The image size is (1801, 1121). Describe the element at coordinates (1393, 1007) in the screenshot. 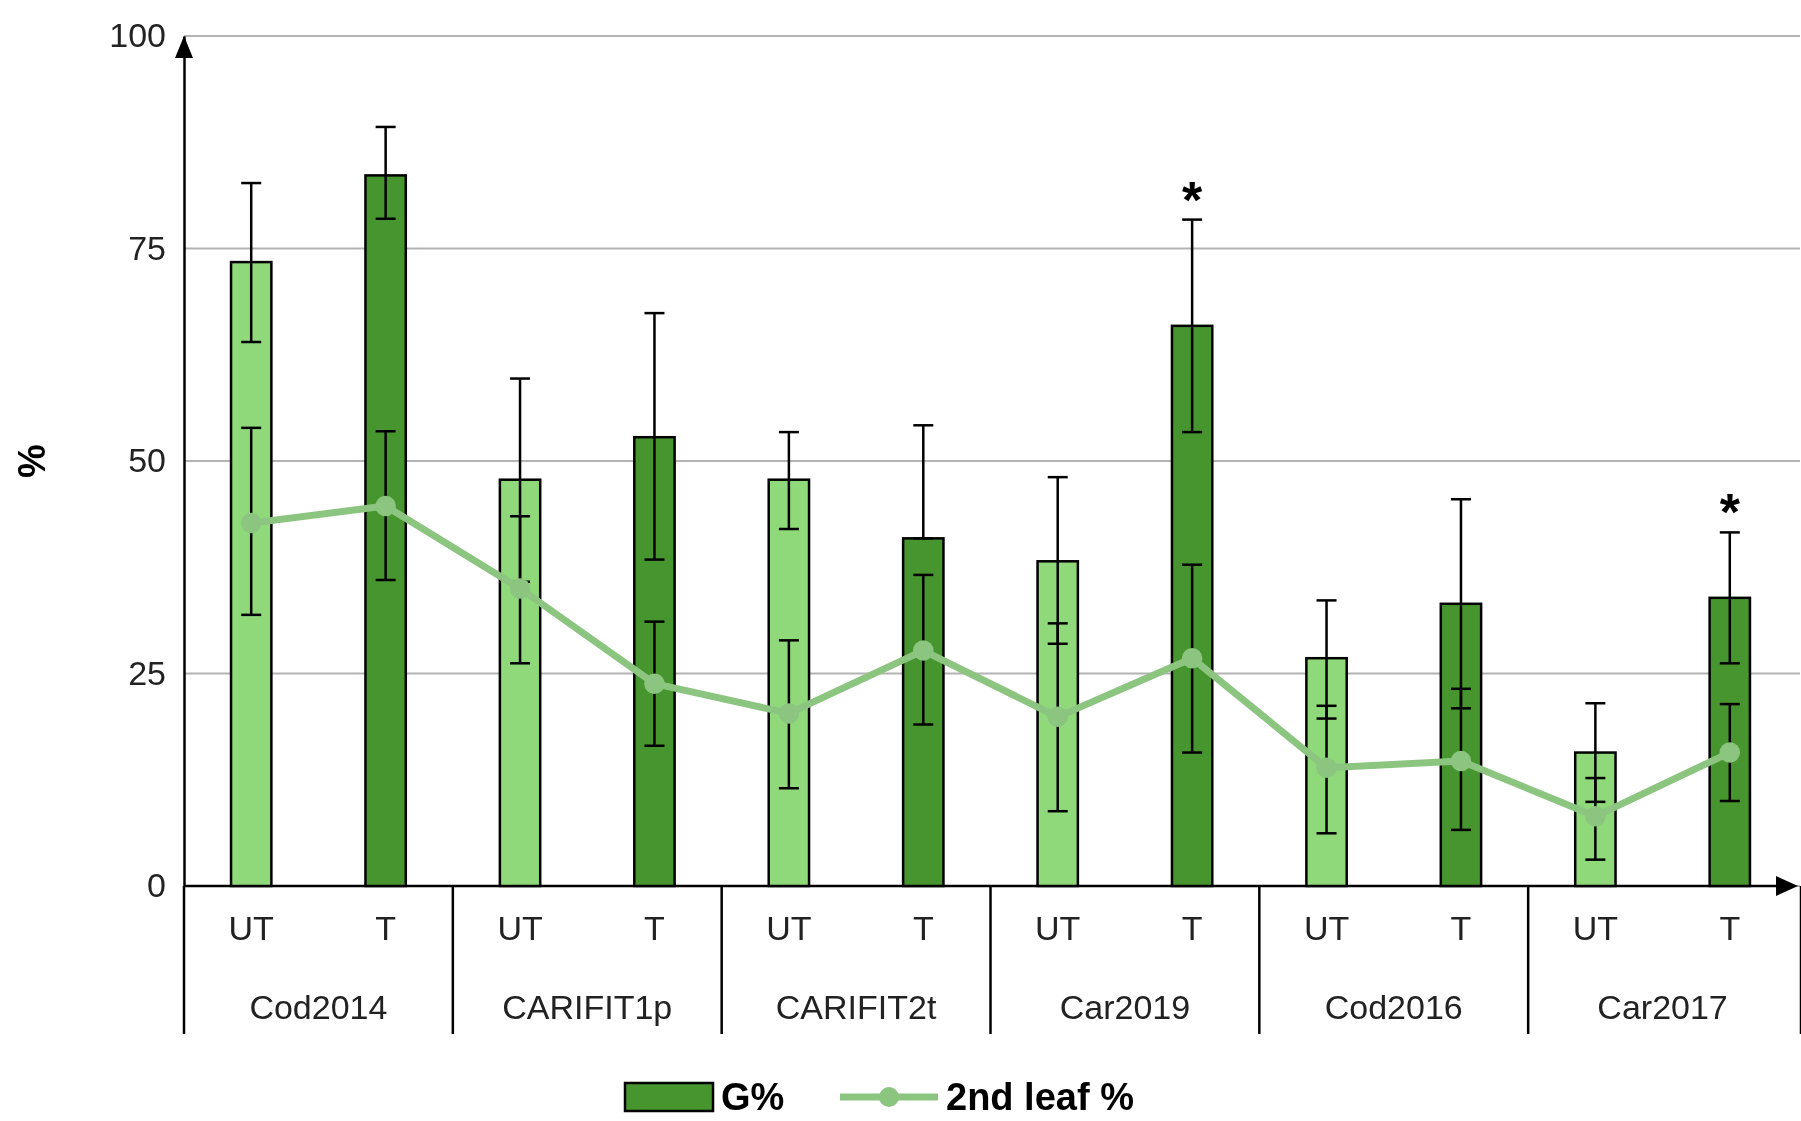

I see `text: Cod2016` at that location.